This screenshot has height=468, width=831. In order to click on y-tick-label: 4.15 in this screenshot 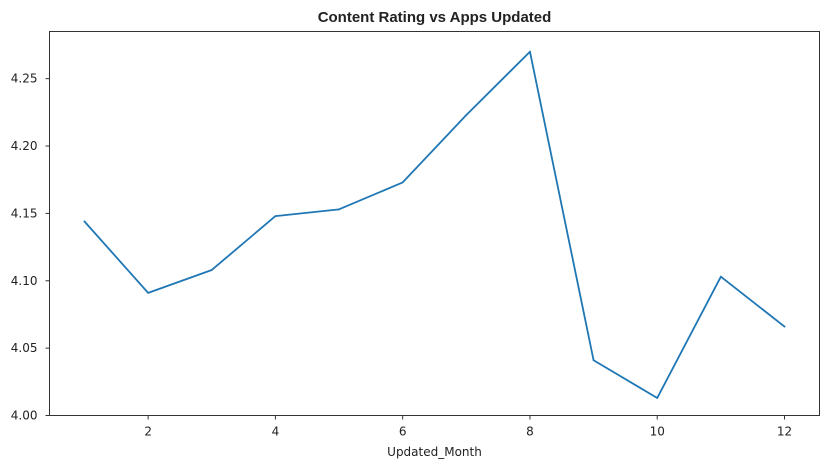, I will do `click(24, 213)`.